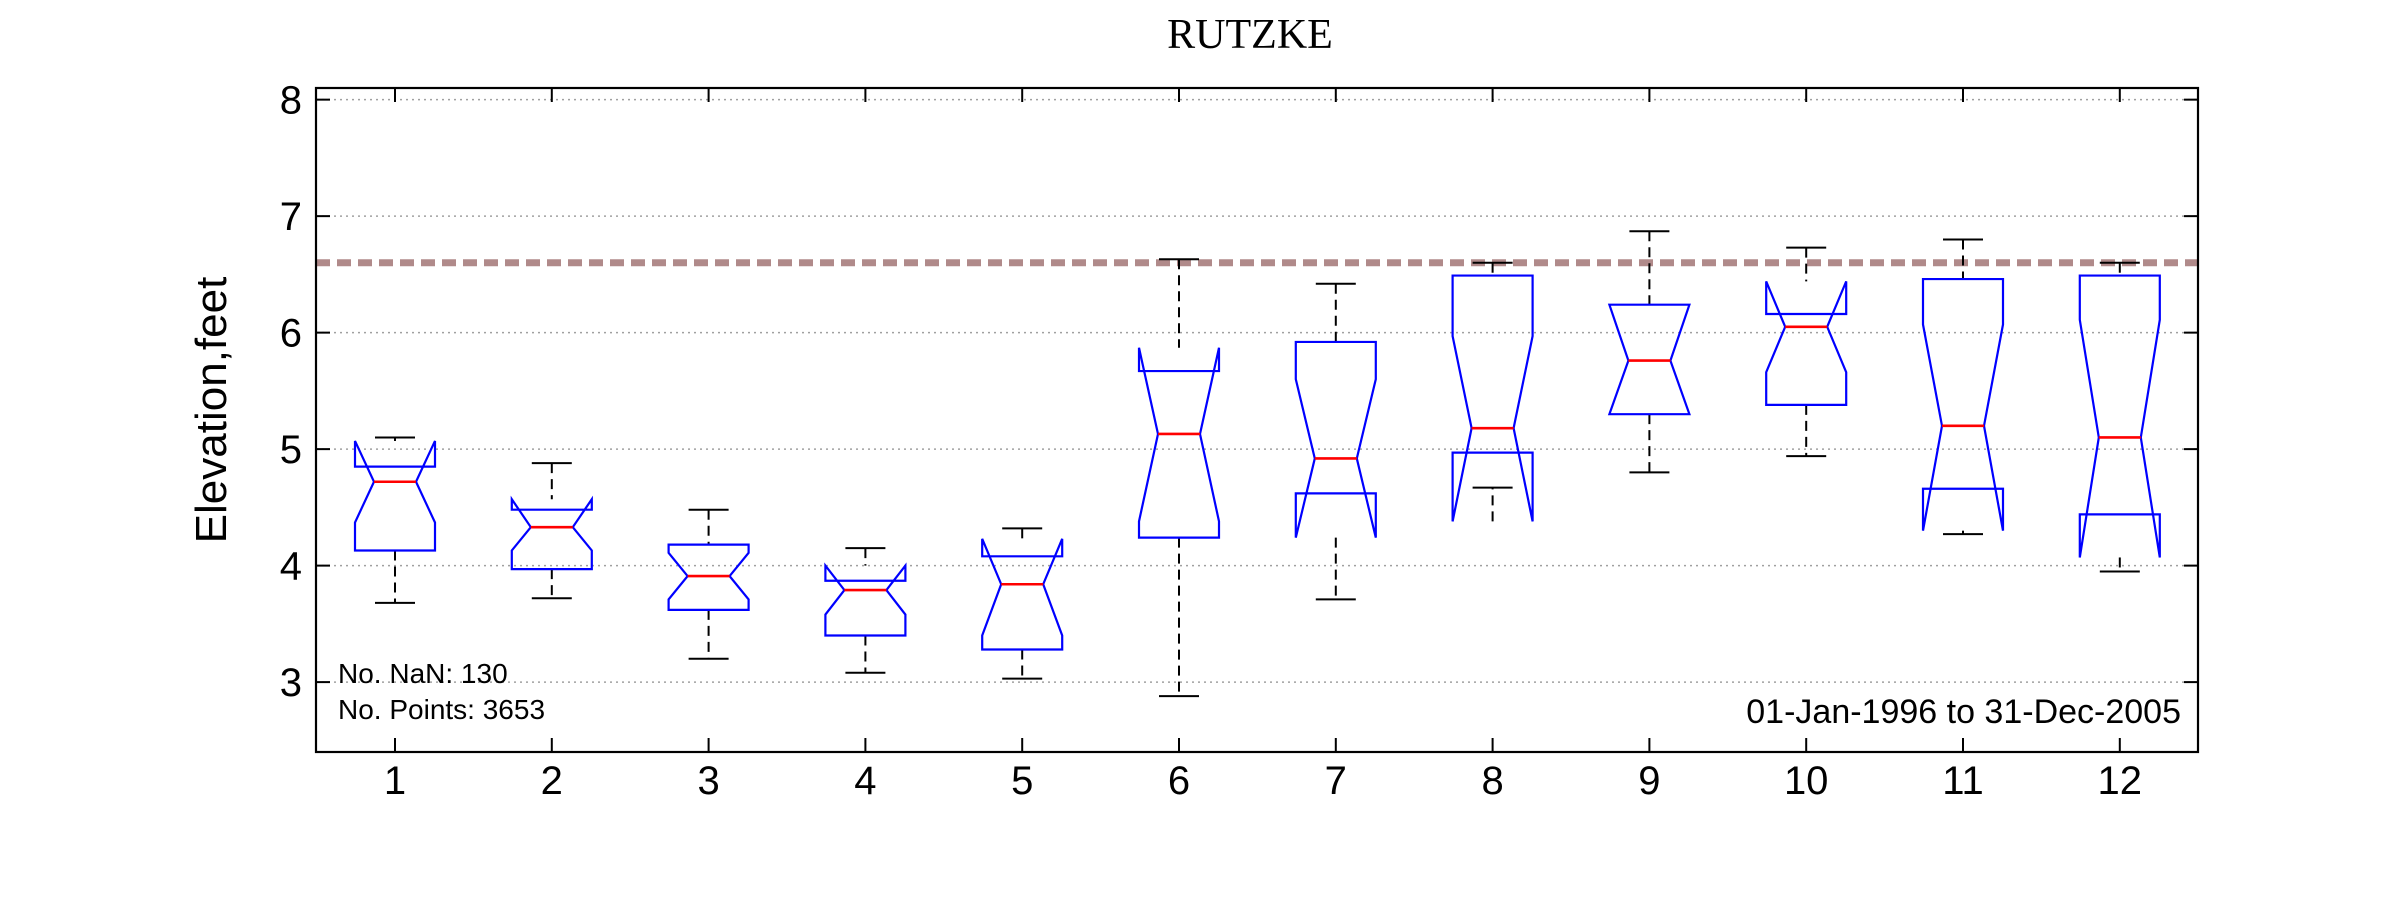 This screenshot has height=900, width=2400. Describe the element at coordinates (1179, 781) in the screenshot. I see `x-tick-label-6: 6` at that location.